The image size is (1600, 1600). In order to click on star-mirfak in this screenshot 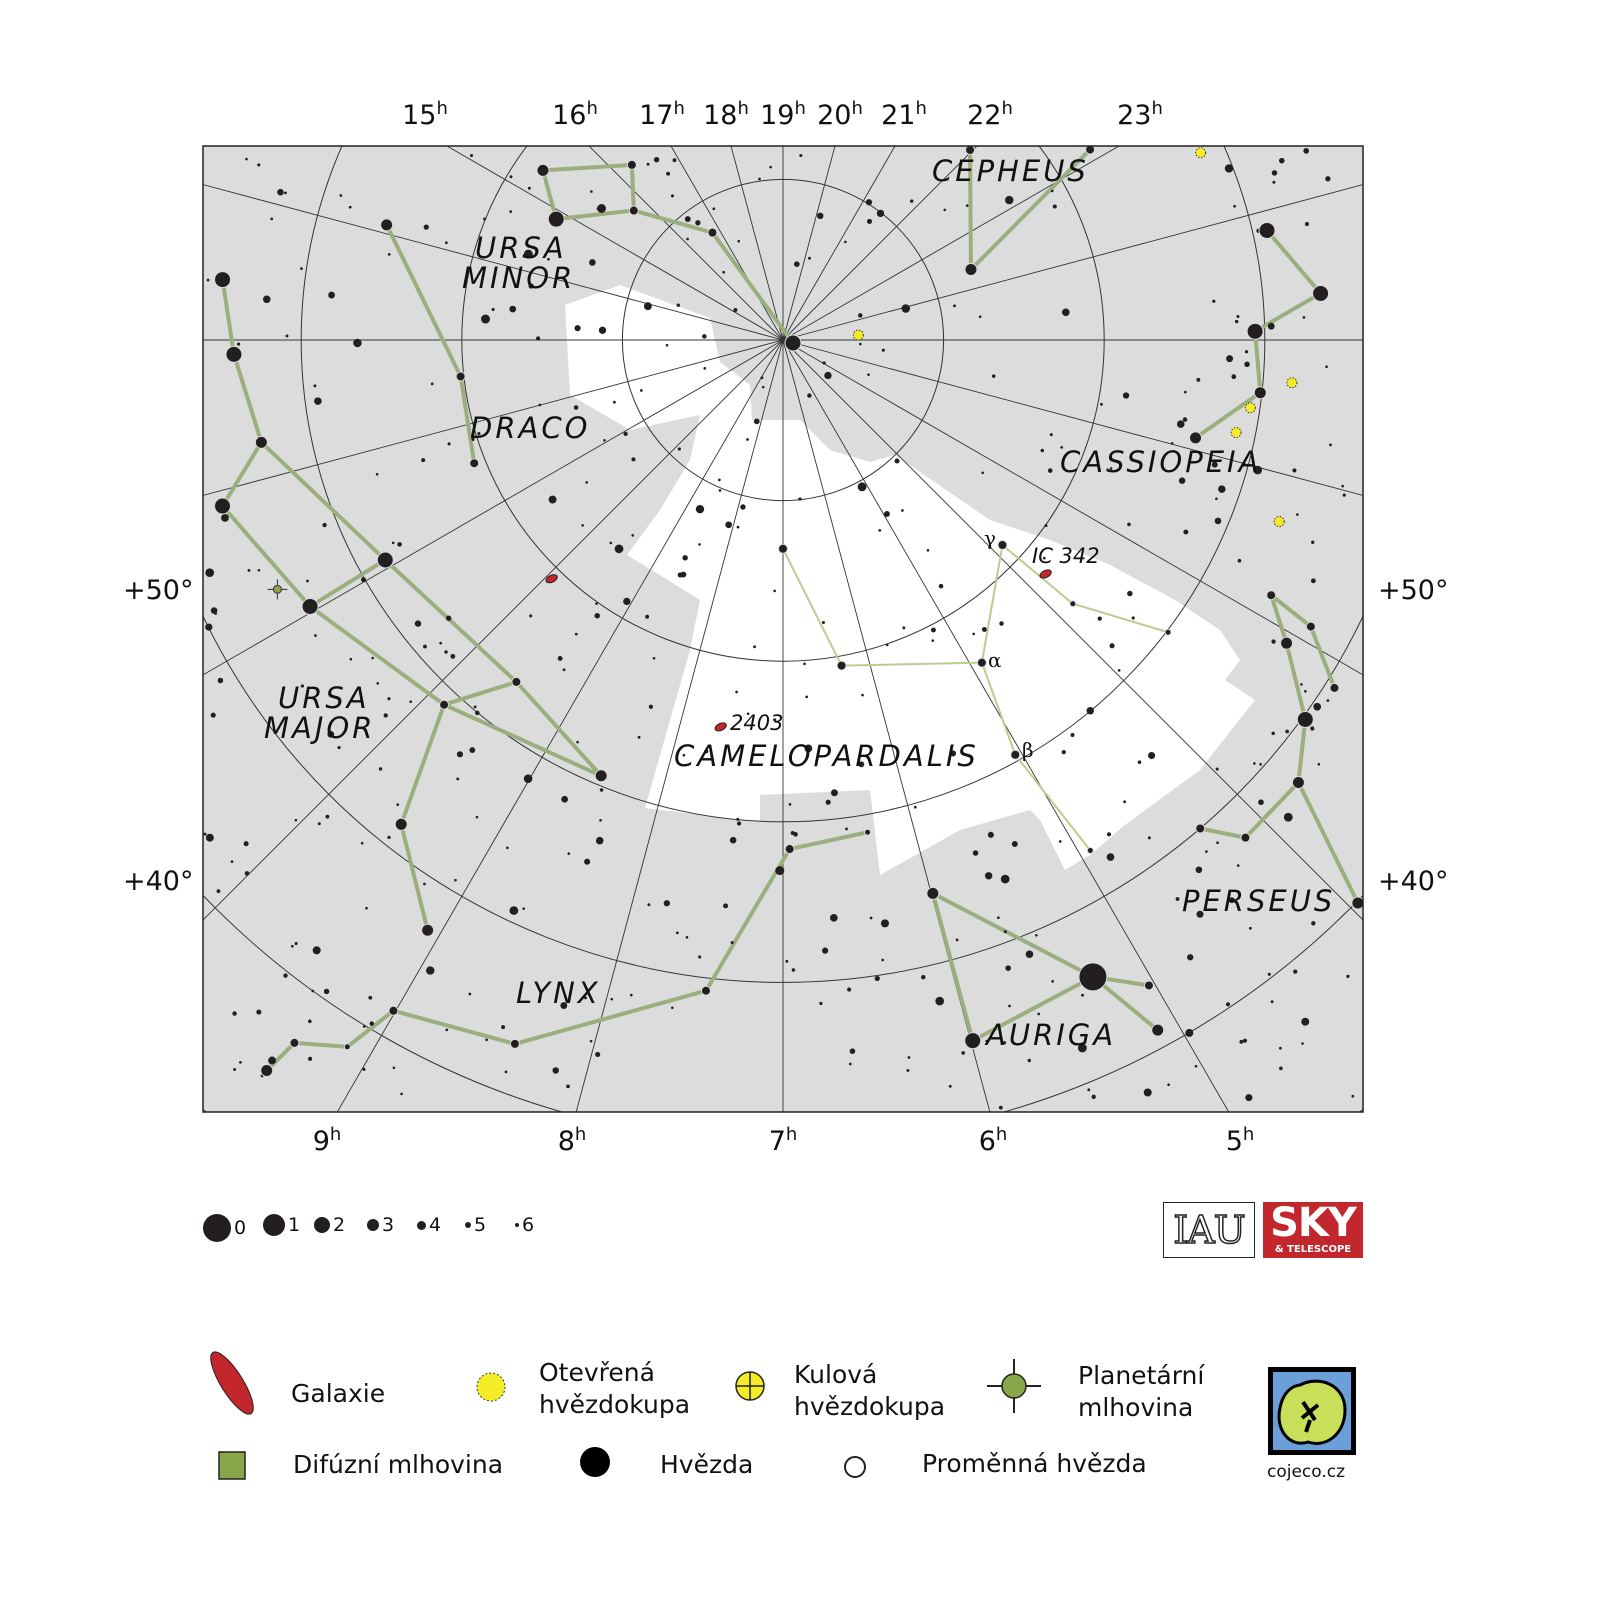, I will do `click(1305, 719)`.